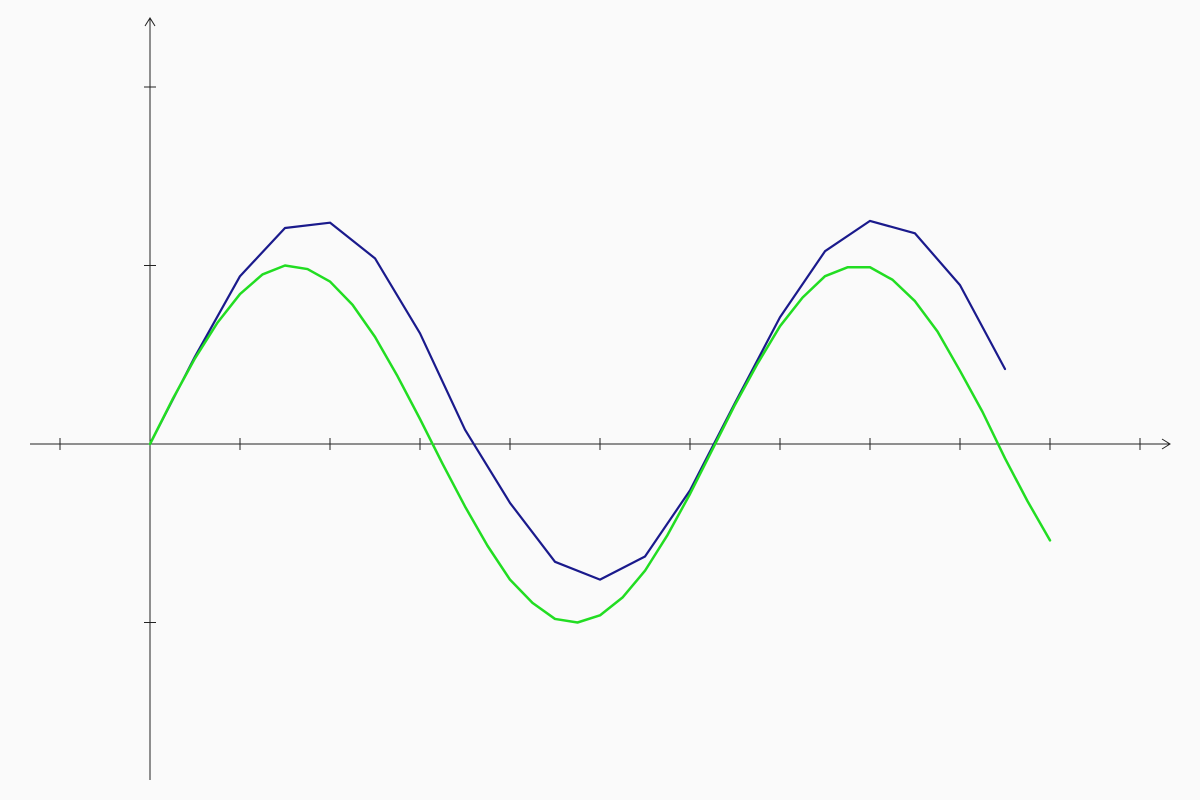 Image resolution: width=1200 pixels, height=800 pixels. What do you see at coordinates (1166, 444) in the screenshot?
I see `x-axis-arrow-icon` at bounding box center [1166, 444].